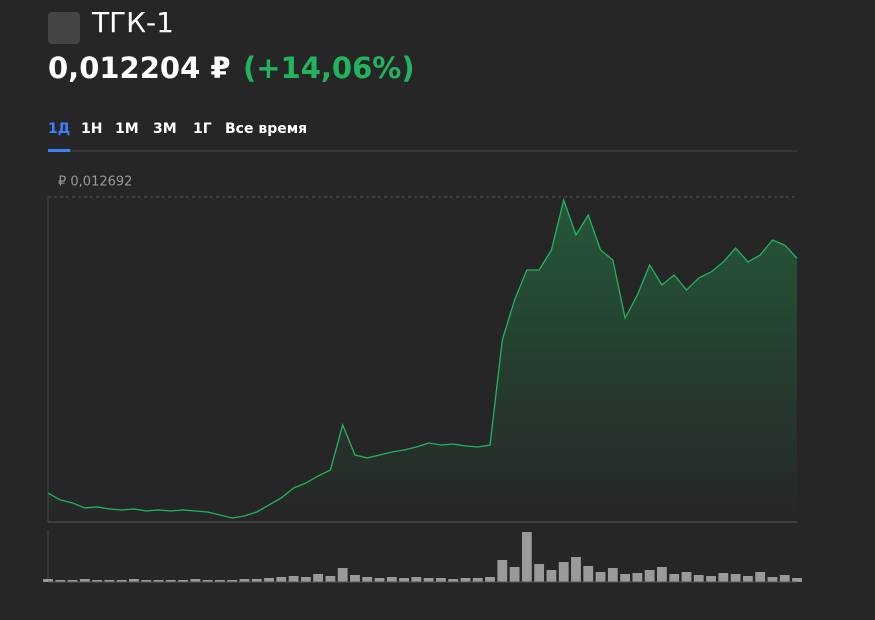 This screenshot has height=620, width=875. What do you see at coordinates (59, 129) in the screenshot?
I see `tab: 1Д` at bounding box center [59, 129].